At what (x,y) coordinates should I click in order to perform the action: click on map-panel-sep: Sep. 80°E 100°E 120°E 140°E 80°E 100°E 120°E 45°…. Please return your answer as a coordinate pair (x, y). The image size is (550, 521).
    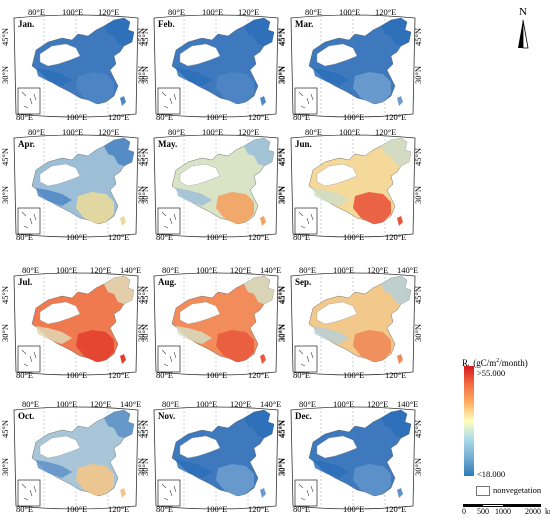
    Looking at the image, I should click on (350, 322).